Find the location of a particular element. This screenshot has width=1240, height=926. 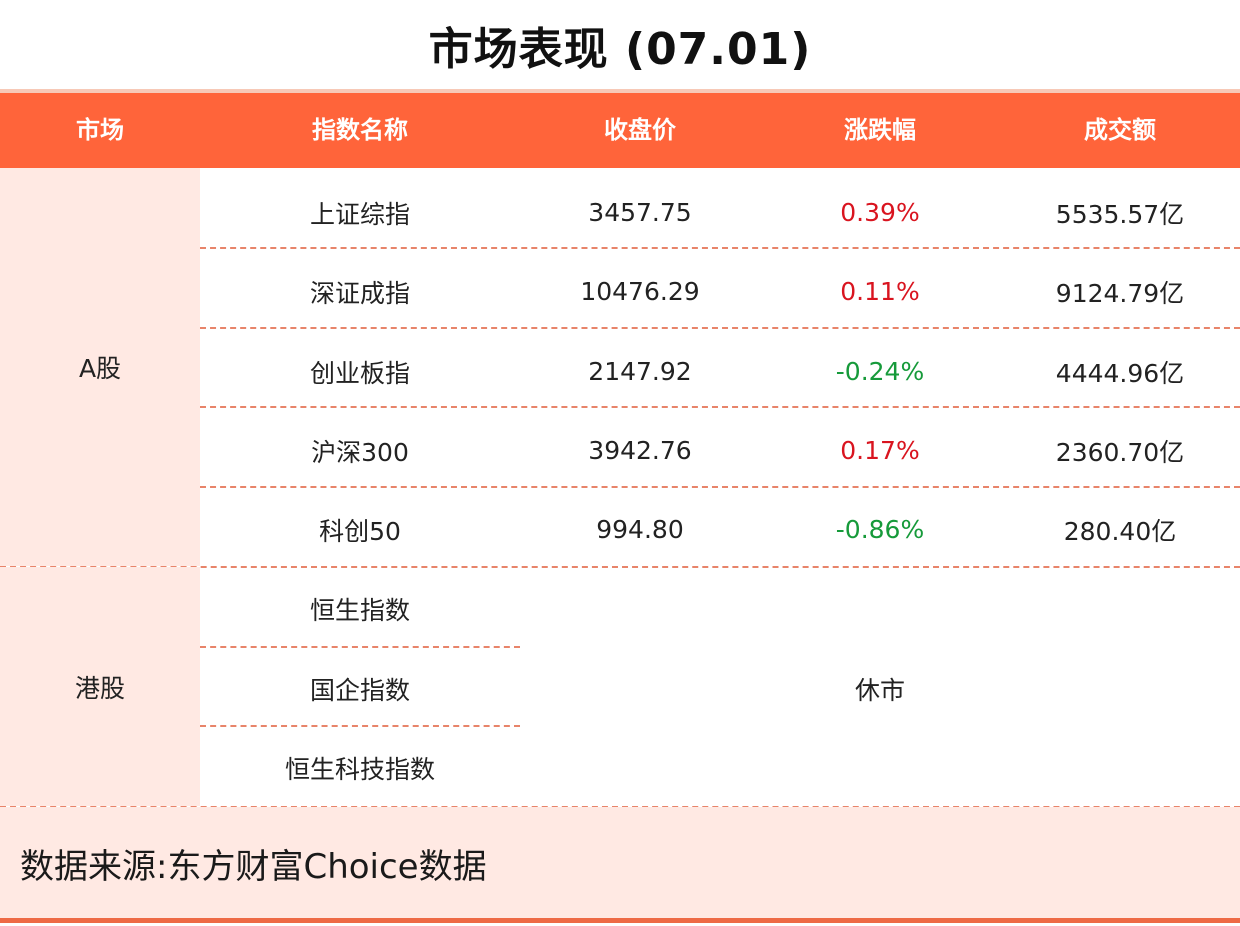

close-price: 3457.75 is located at coordinates (640, 212).